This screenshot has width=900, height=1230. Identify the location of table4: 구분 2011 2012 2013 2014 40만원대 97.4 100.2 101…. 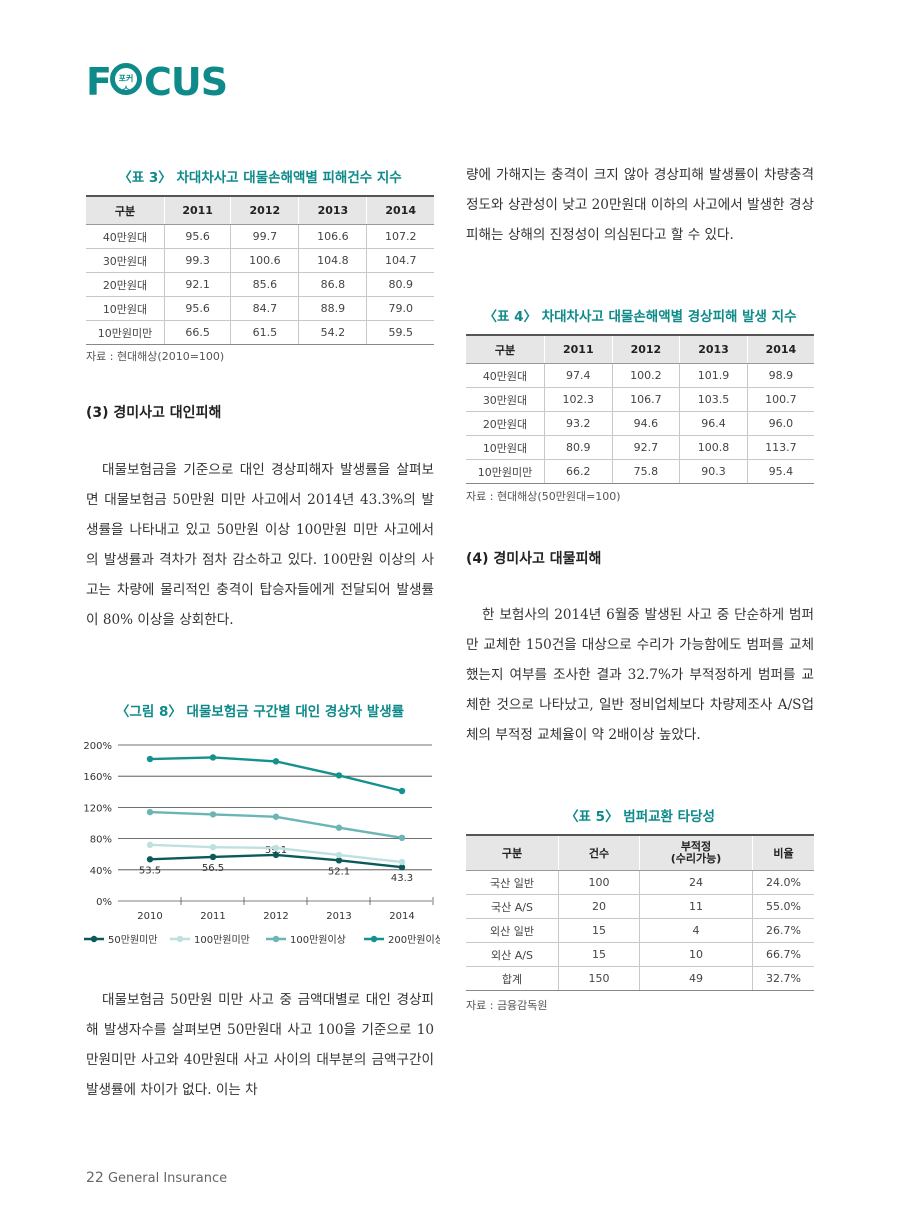
(640, 409).